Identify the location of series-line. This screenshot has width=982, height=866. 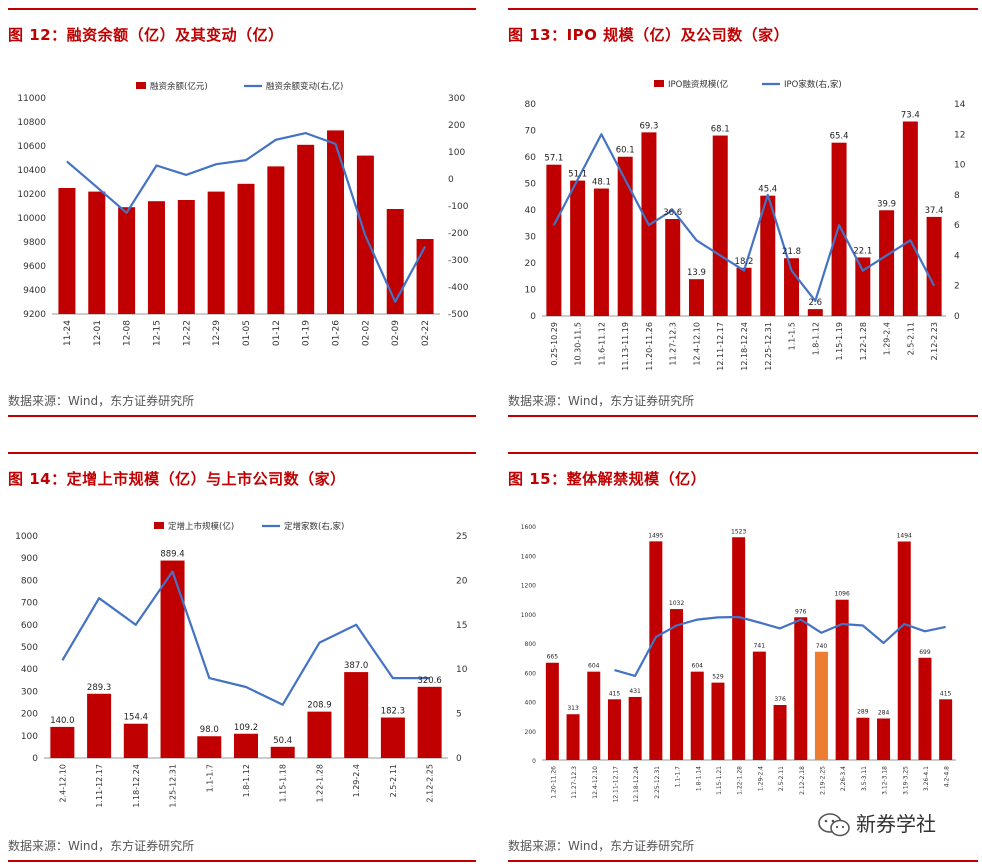
(246, 217).